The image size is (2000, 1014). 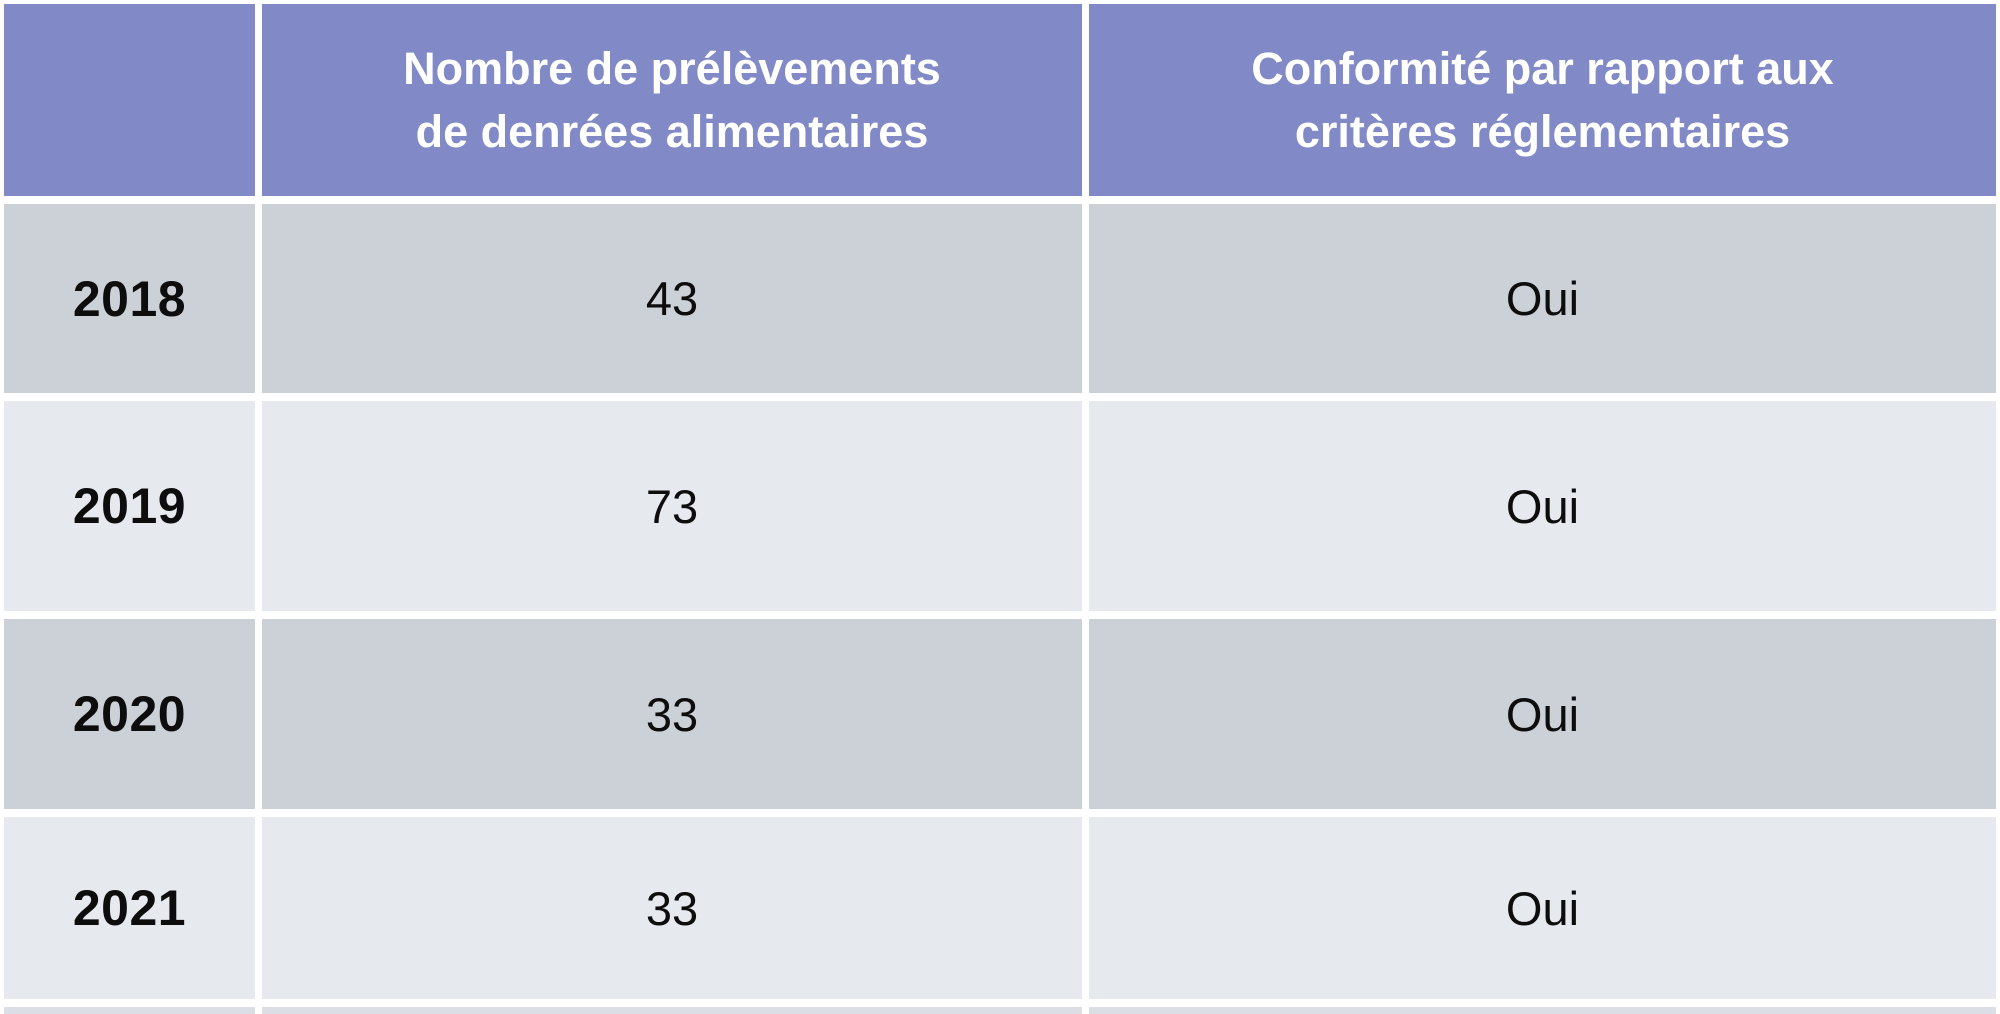 I want to click on year-cell: 2019, so click(x=129, y=506).